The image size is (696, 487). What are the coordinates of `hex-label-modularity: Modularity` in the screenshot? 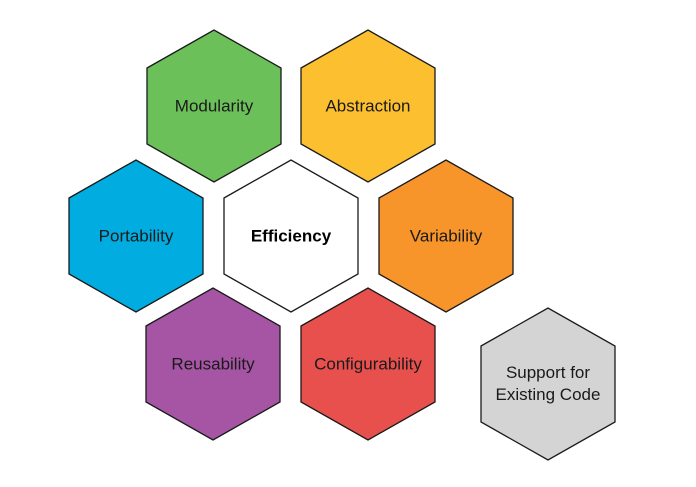 It's located at (214, 105).